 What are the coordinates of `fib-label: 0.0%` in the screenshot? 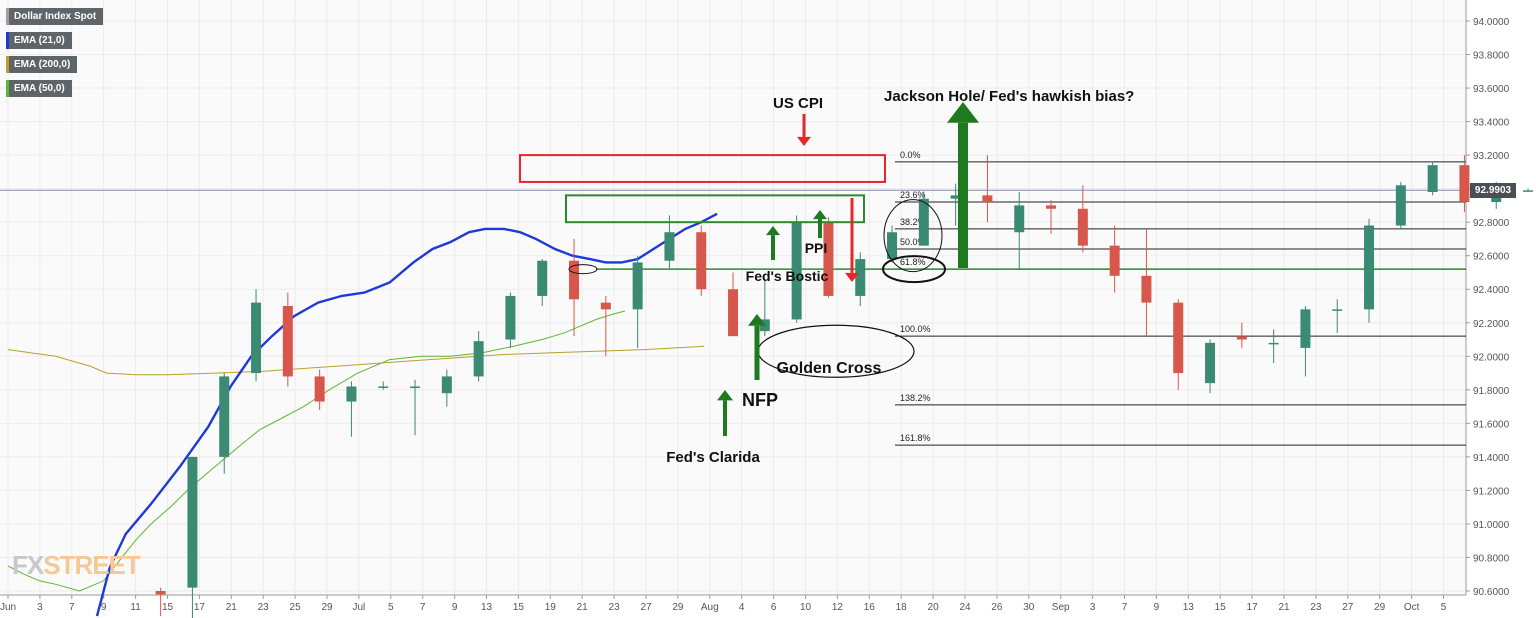 It's located at (910, 155).